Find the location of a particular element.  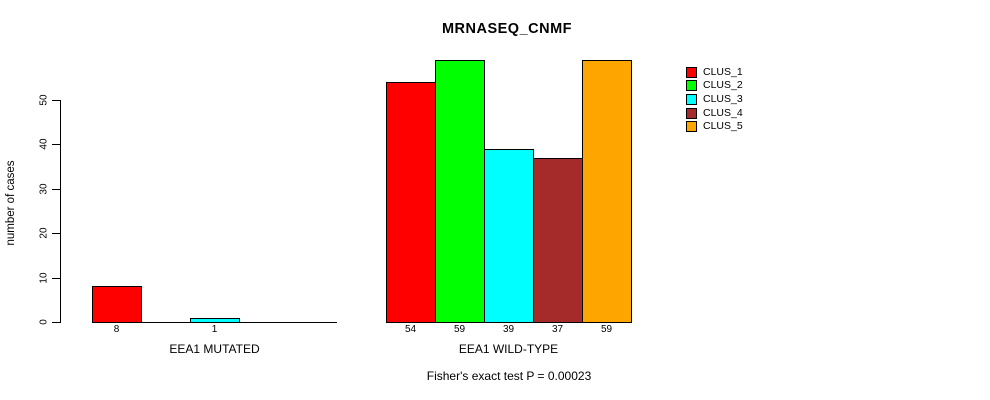

caption-fishers-test: Fisher's exact test P = 0.00023 is located at coordinates (509, 376).